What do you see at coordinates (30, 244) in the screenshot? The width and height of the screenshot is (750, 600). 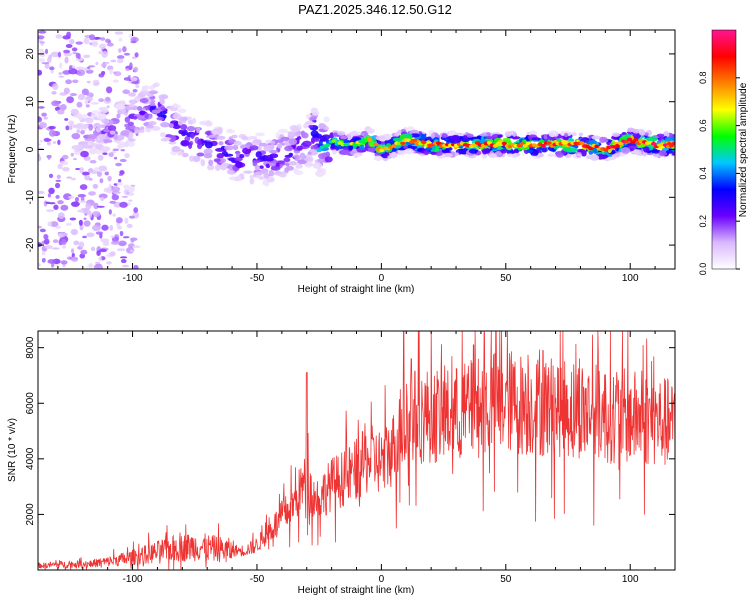 I see `y-tick-label: -20` at bounding box center [30, 244].